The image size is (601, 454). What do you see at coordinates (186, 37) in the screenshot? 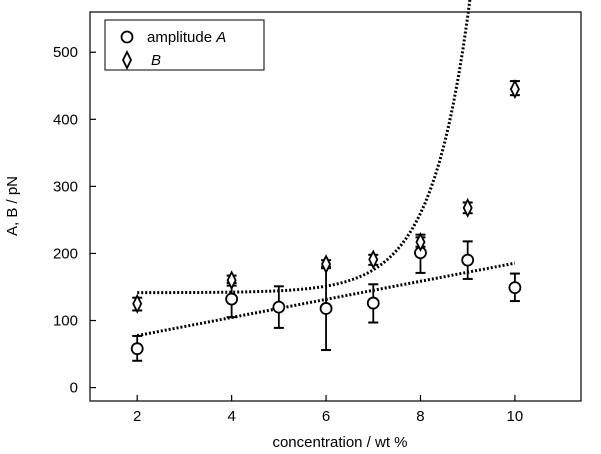
I see `legend-label-a: amplitude A` at bounding box center [186, 37].